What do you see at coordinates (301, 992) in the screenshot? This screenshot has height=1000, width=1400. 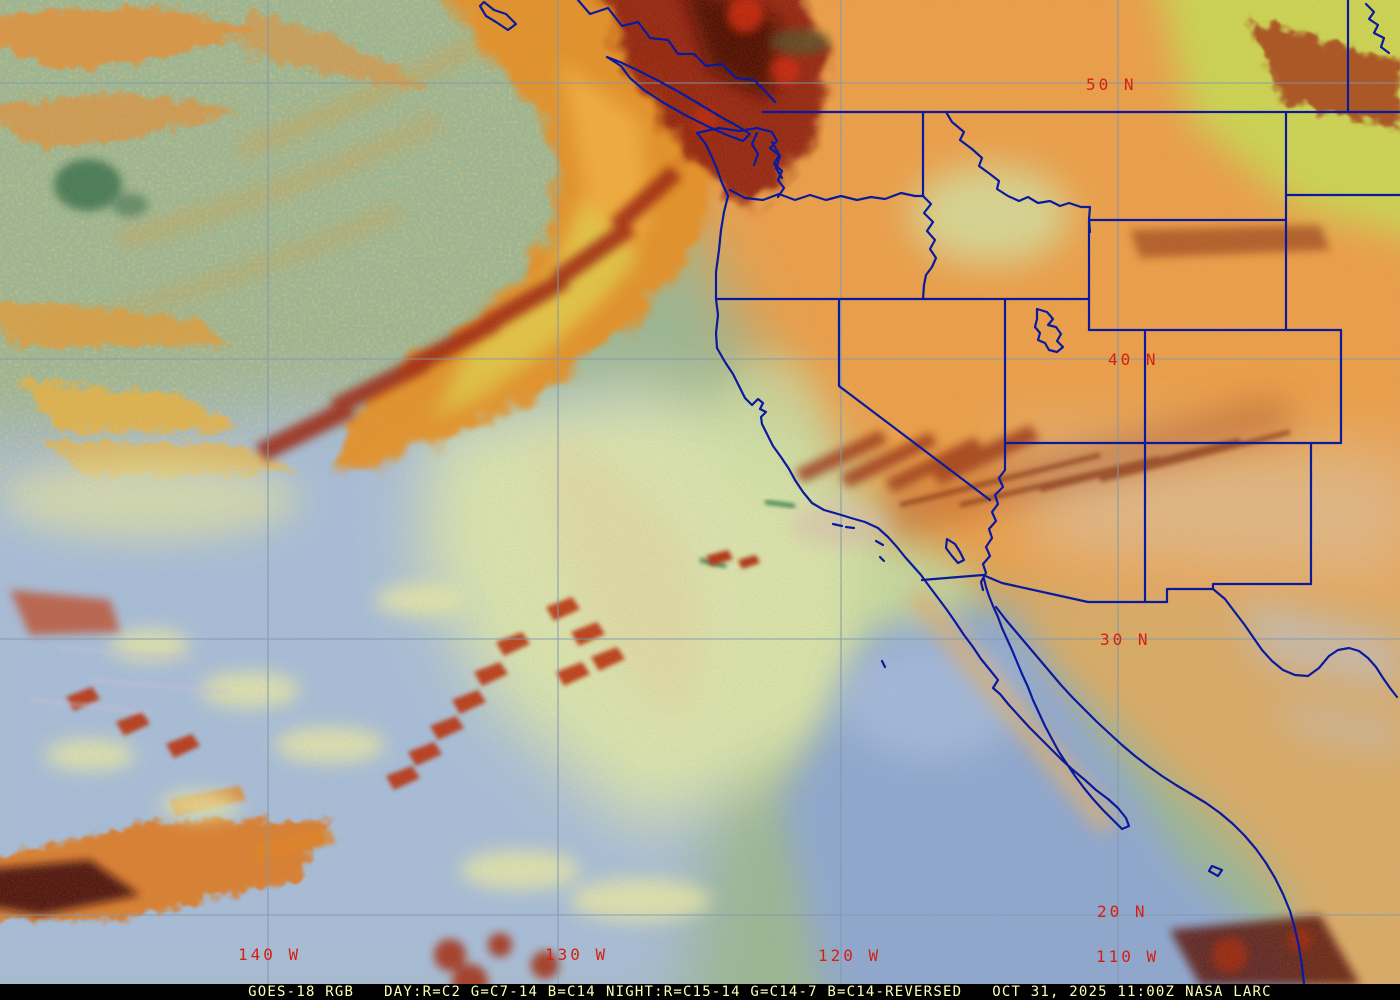 I see `product-name: GOES-18 RGB` at bounding box center [301, 992].